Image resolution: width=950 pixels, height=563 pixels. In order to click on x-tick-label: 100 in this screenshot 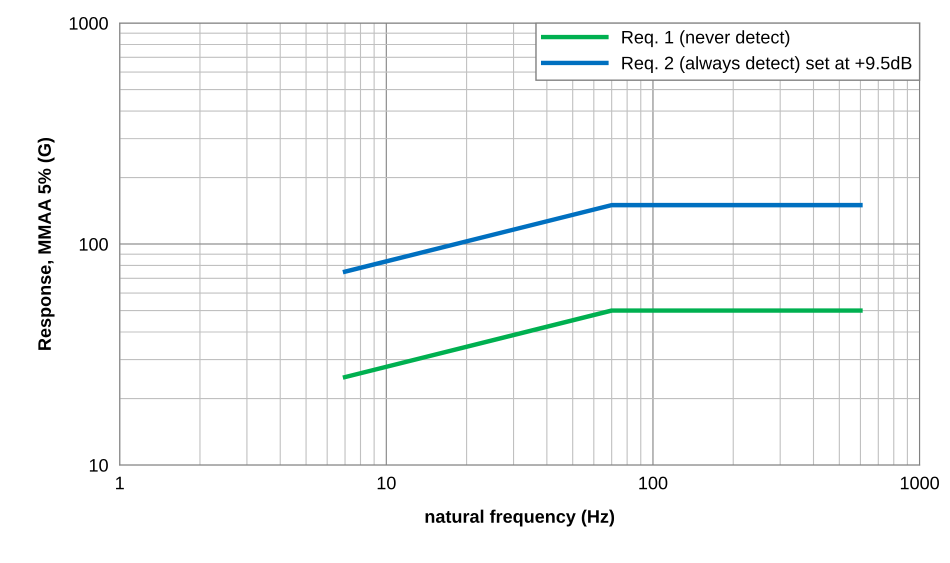, I will do `click(653, 483)`.